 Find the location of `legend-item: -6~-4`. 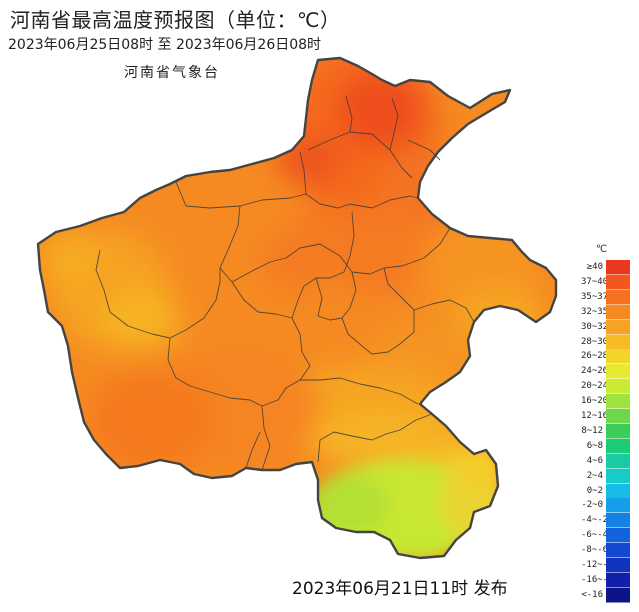

legend-item: -6~-4 is located at coordinates (606, 536).